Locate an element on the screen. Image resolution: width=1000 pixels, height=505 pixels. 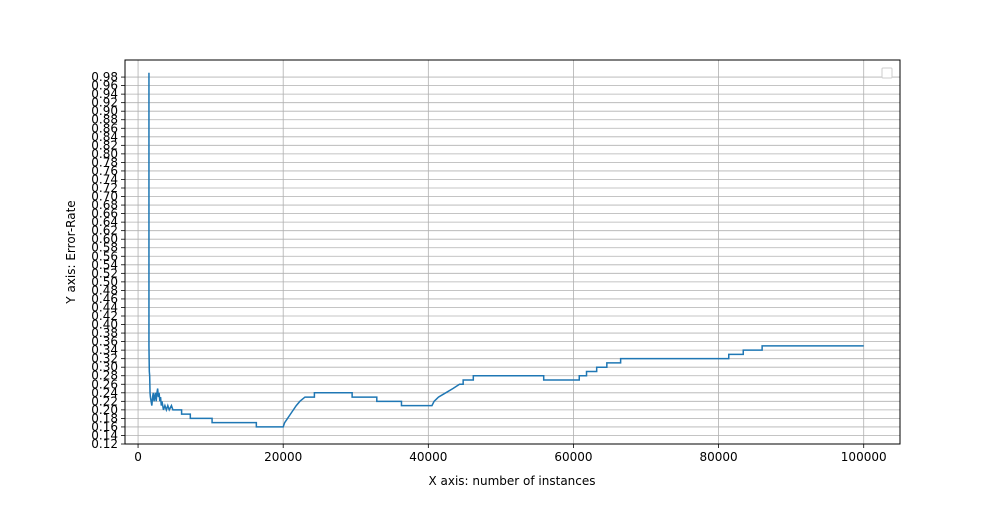
x-tick-label: 100000 is located at coordinates (864, 457).